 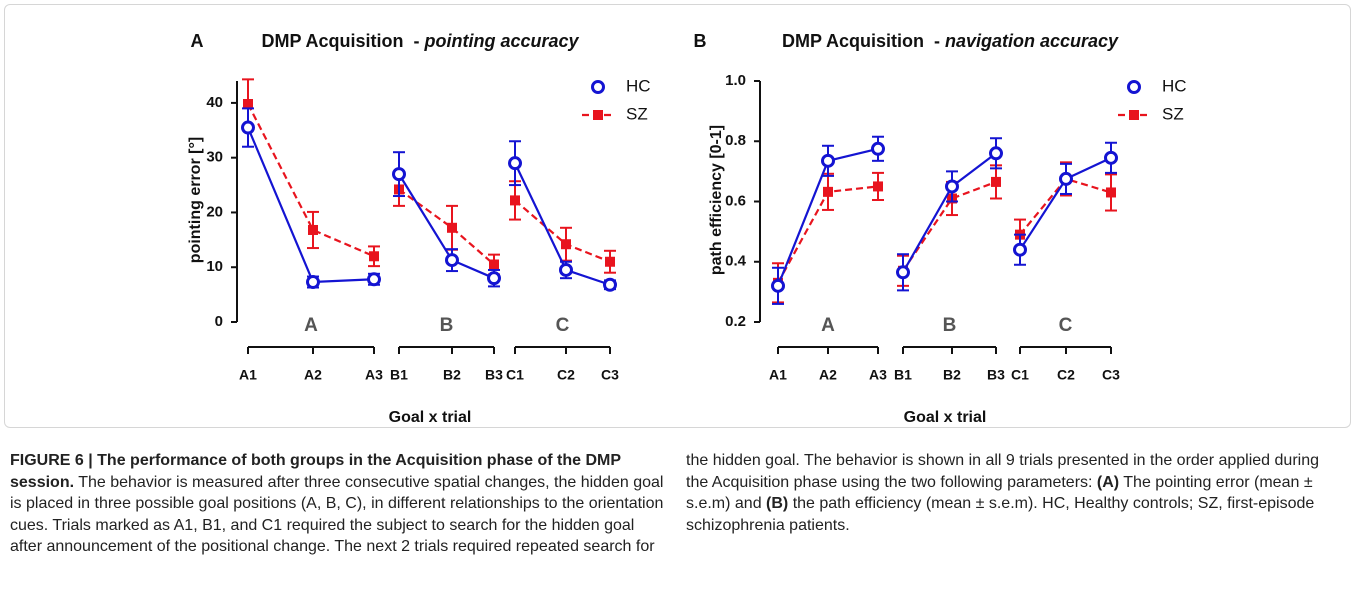 What do you see at coordinates (1108, 482) in the screenshot?
I see `caption-segment: (A)` at bounding box center [1108, 482].